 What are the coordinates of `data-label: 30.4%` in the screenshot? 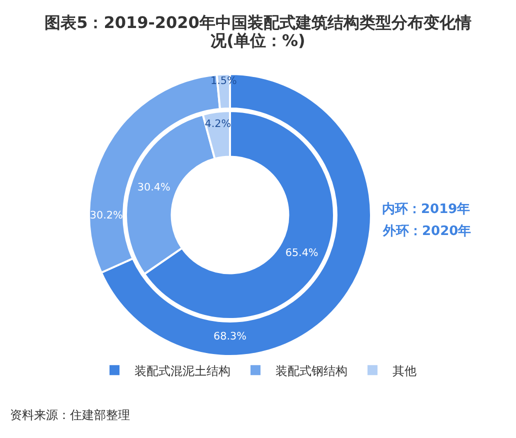 It's located at (153, 187).